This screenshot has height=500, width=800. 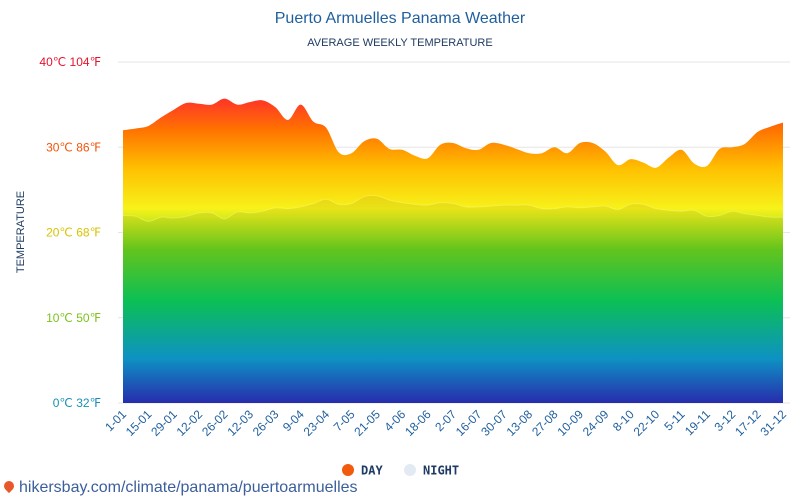 I want to click on x-tick-label: 26-03, so click(x=266, y=423).